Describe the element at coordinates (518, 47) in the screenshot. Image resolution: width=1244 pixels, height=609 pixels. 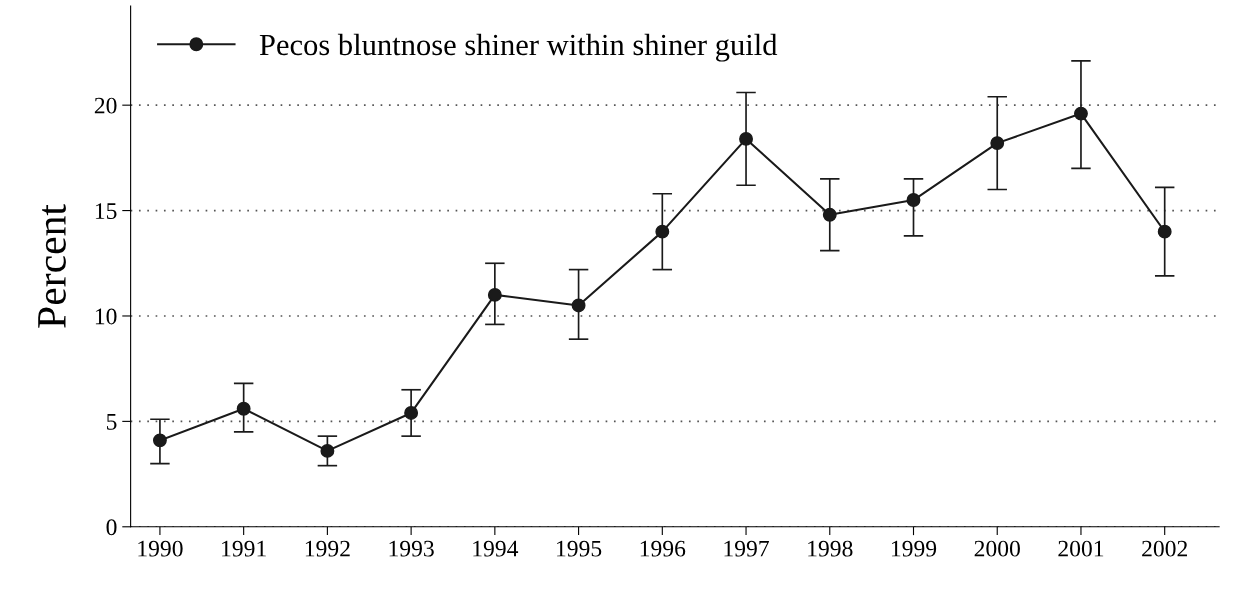
I see `legend-label: Pecos bluntnose shiner within shiner guild` at that location.